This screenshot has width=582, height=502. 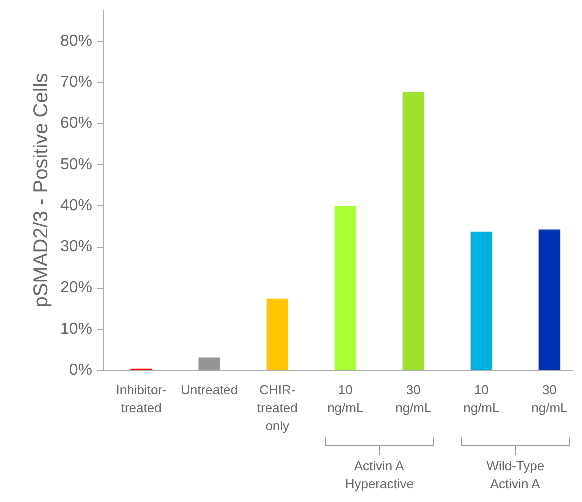 I want to click on y-axis-title: pSMAD2/3 - Positive Cells, so click(x=41, y=190).